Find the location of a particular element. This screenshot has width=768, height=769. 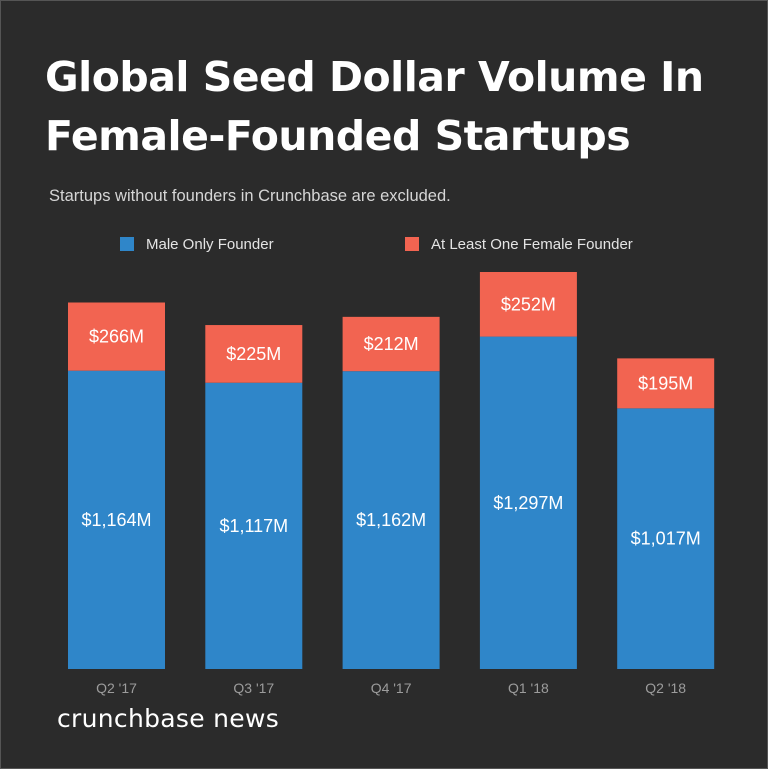

legend-label-male: Male Only Founder is located at coordinates (210, 244).